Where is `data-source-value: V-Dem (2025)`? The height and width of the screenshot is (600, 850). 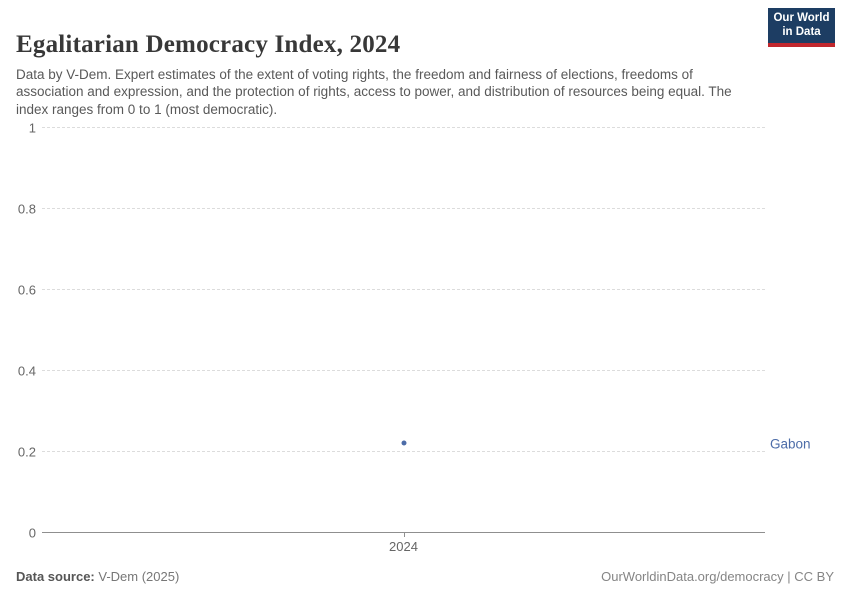 data-source-value: V-Dem (2025) is located at coordinates (137, 576).